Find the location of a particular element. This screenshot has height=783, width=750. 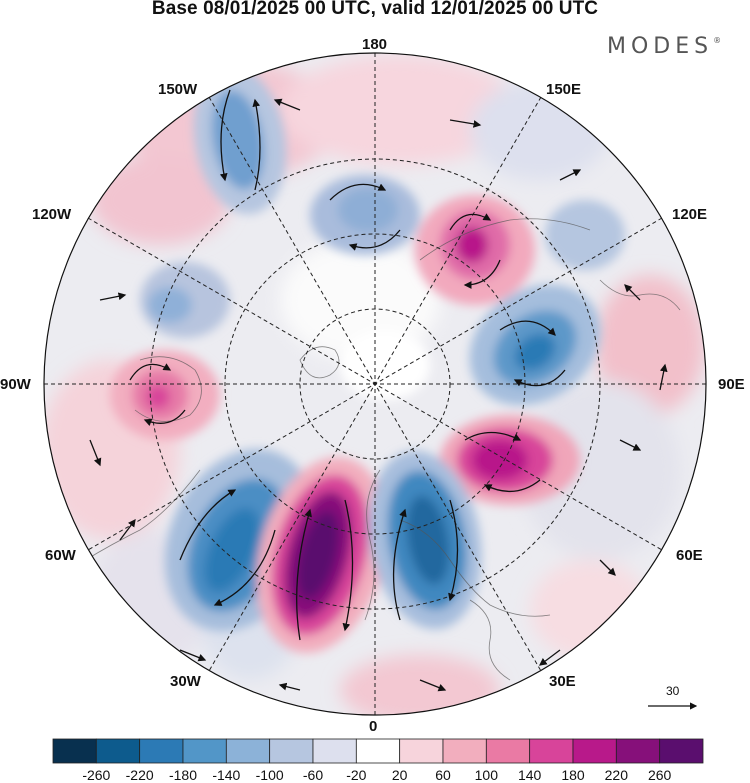

registered-mark: ® is located at coordinates (717, 40).